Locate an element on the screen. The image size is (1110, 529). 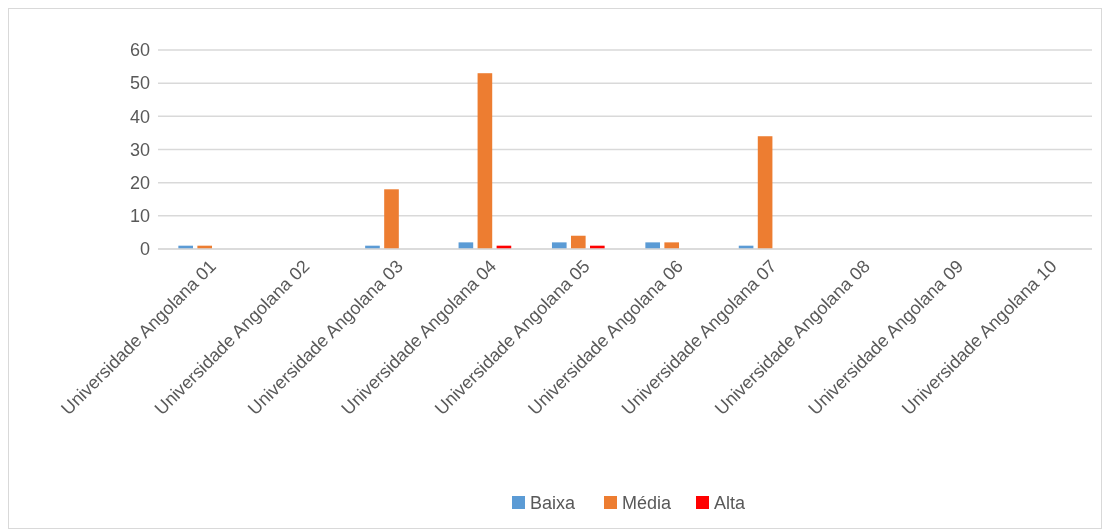
y-tick-label: 60 is located at coordinates (139, 50).